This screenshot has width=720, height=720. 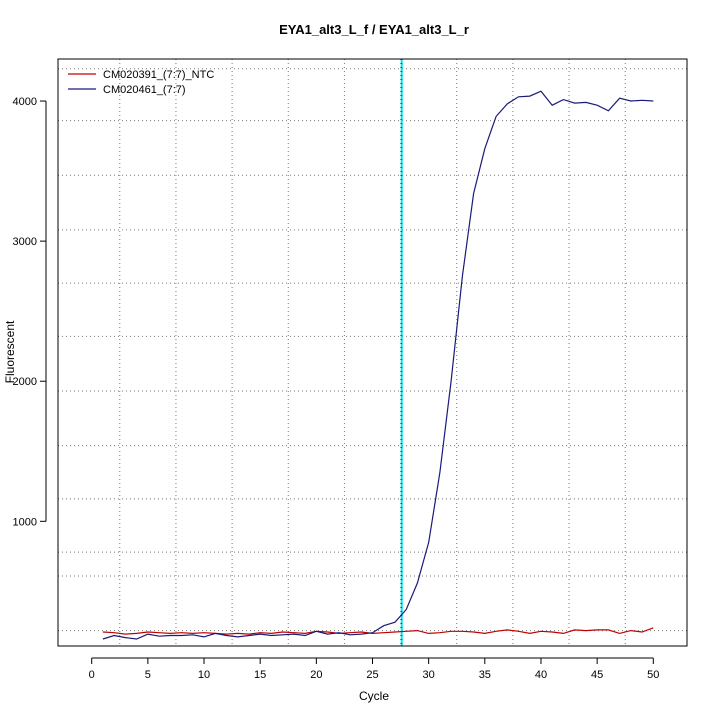 What do you see at coordinates (144, 90) in the screenshot?
I see `legend-label-1: CM020461_(7:7)` at bounding box center [144, 90].